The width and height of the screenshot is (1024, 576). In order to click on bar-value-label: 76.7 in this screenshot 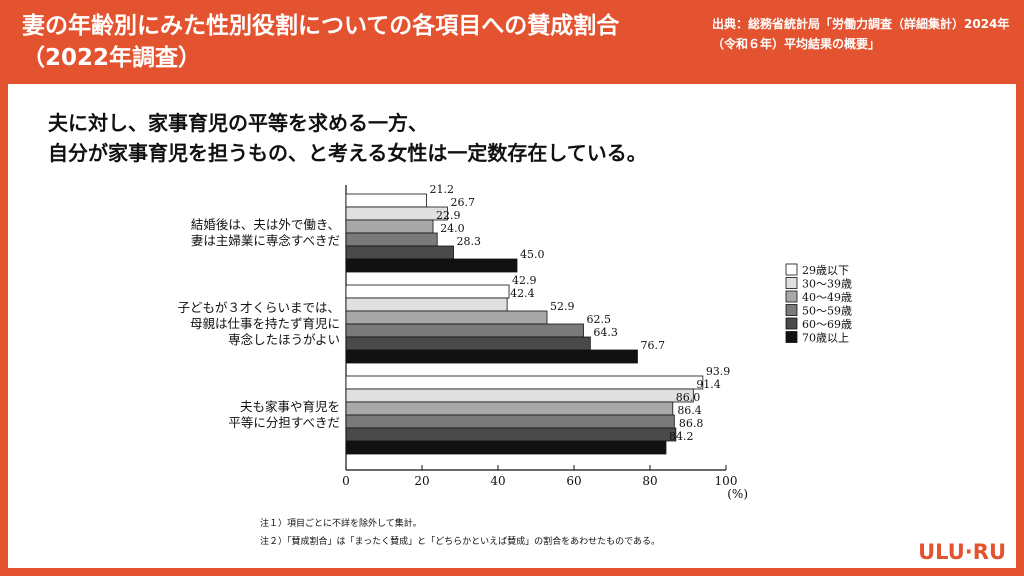, I will do `click(652, 345)`.